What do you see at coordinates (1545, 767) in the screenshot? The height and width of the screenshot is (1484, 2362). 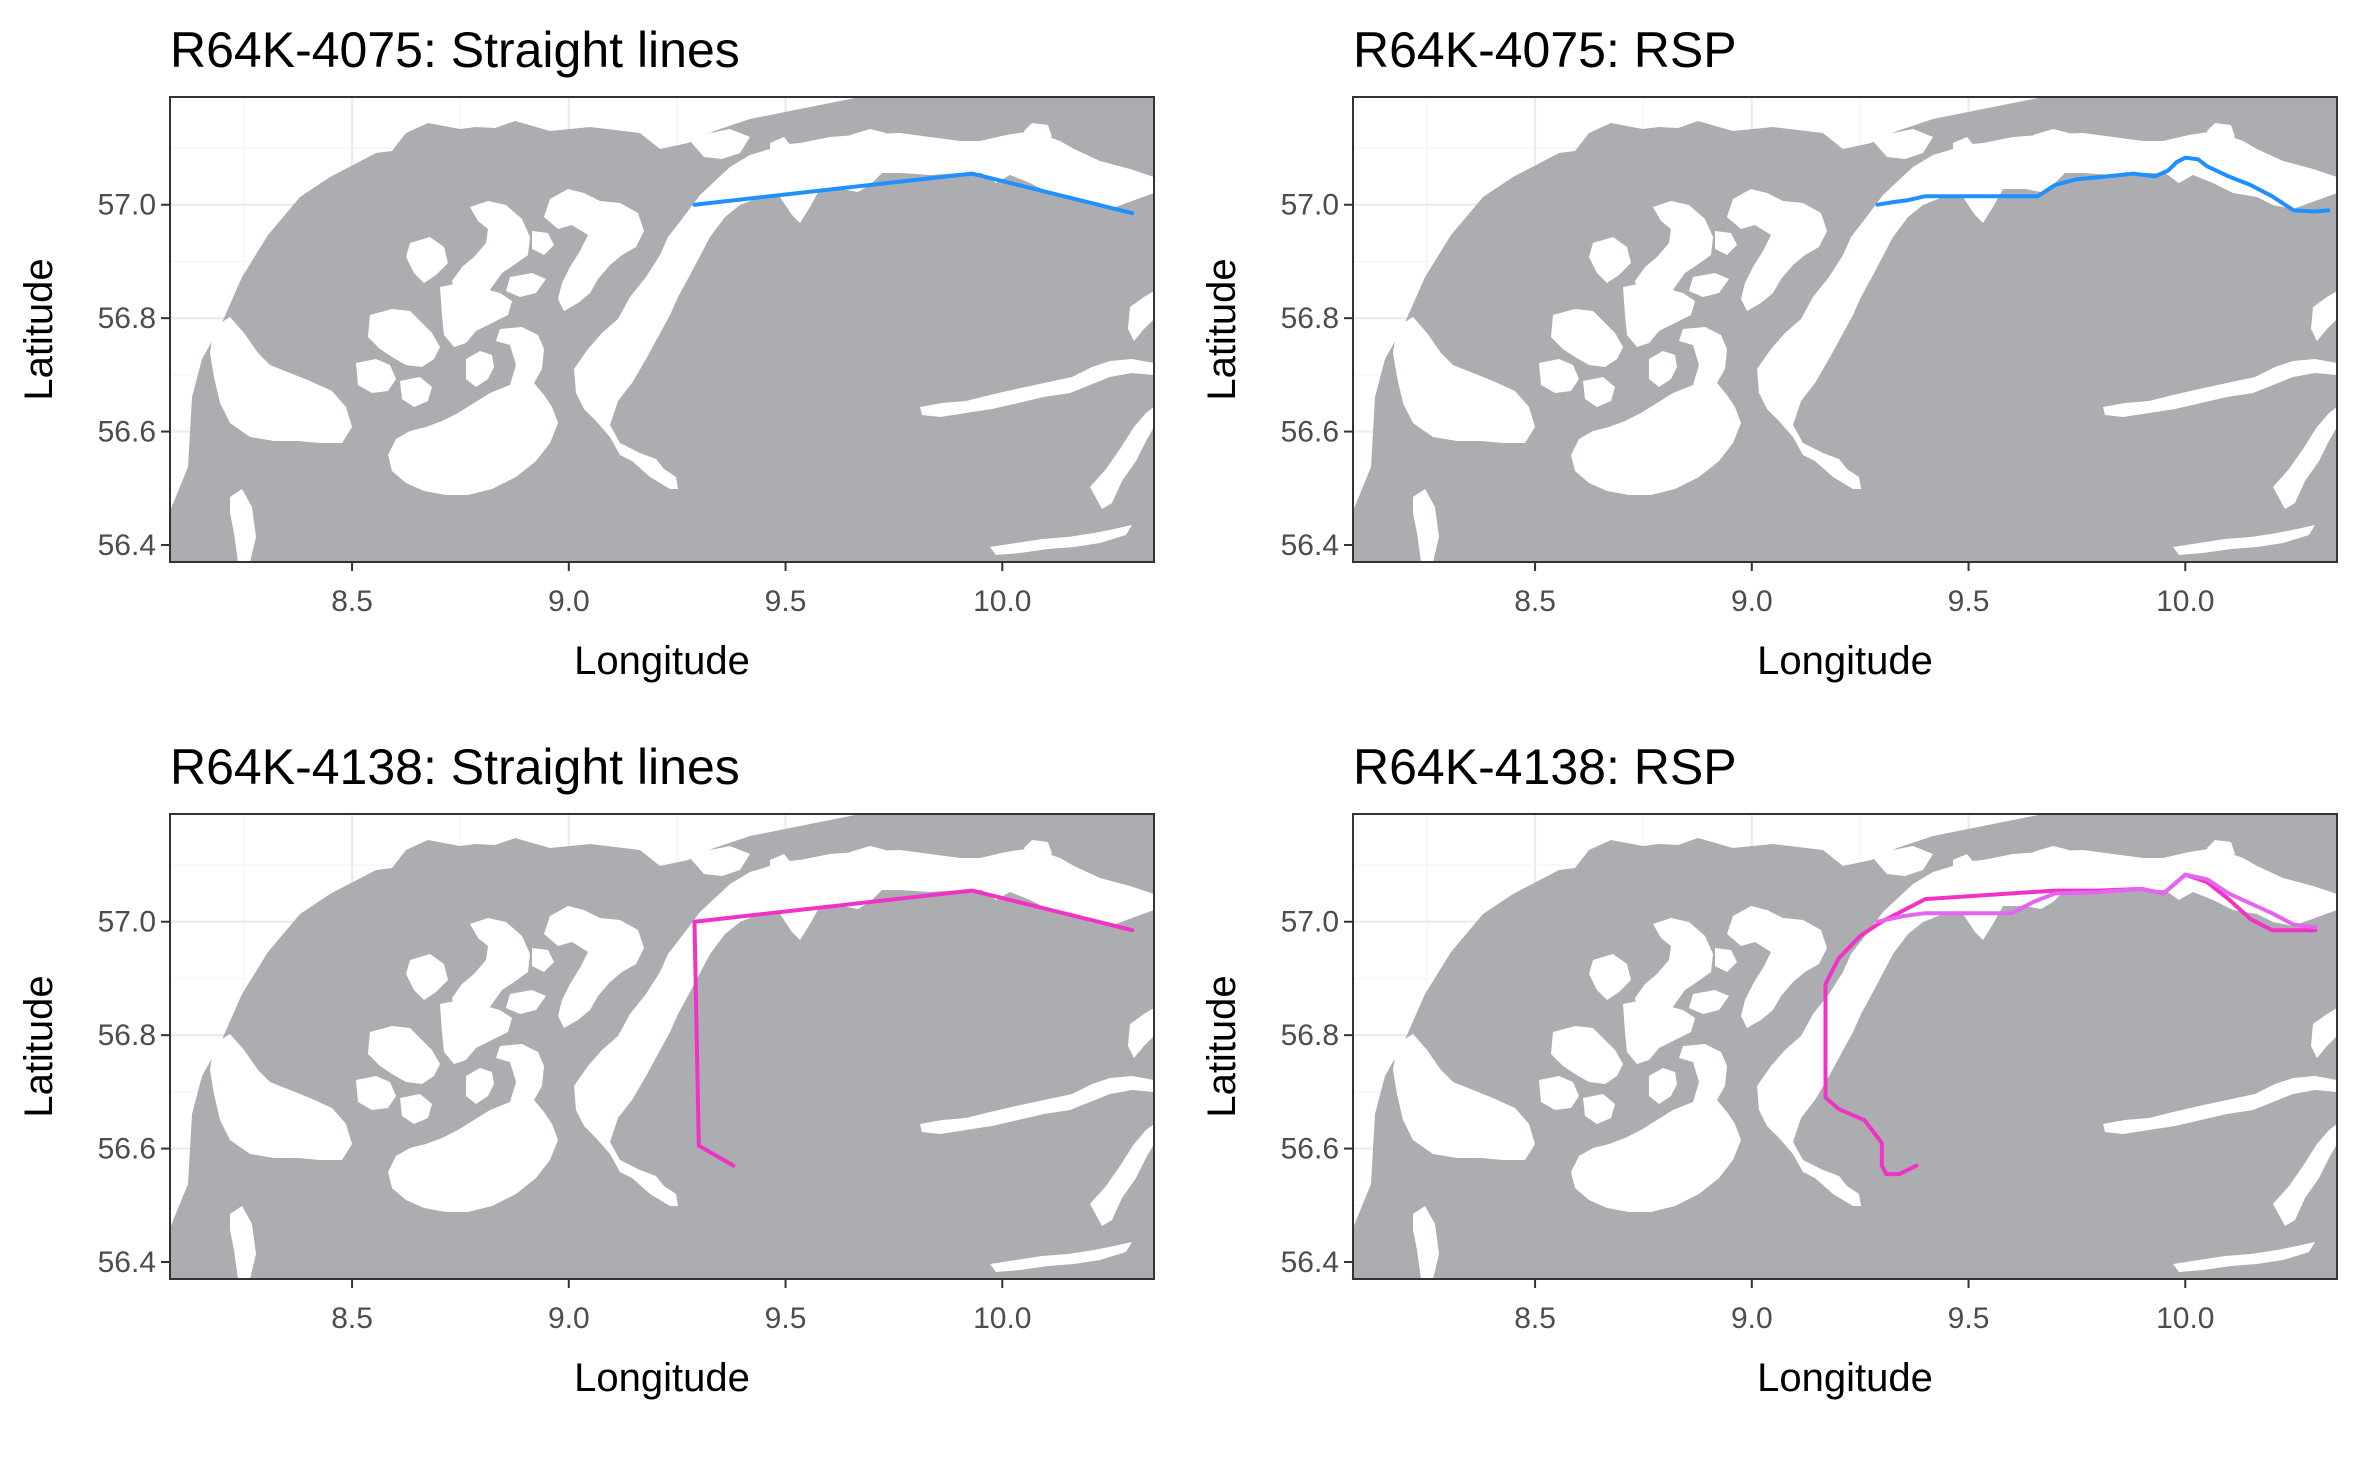 I see `panel-title: R64K-4138: RSP` at bounding box center [1545, 767].